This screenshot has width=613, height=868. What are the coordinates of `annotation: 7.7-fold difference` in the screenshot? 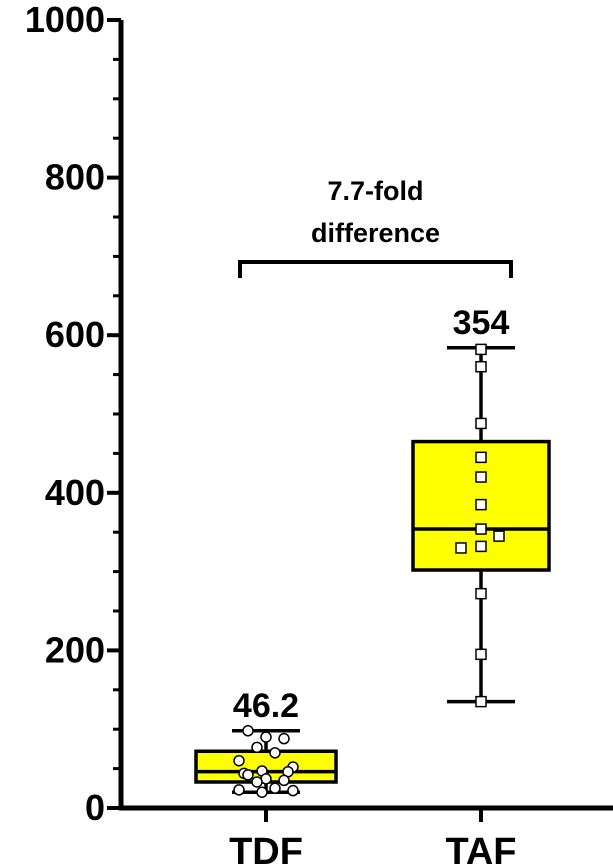 It's located at (375, 227).